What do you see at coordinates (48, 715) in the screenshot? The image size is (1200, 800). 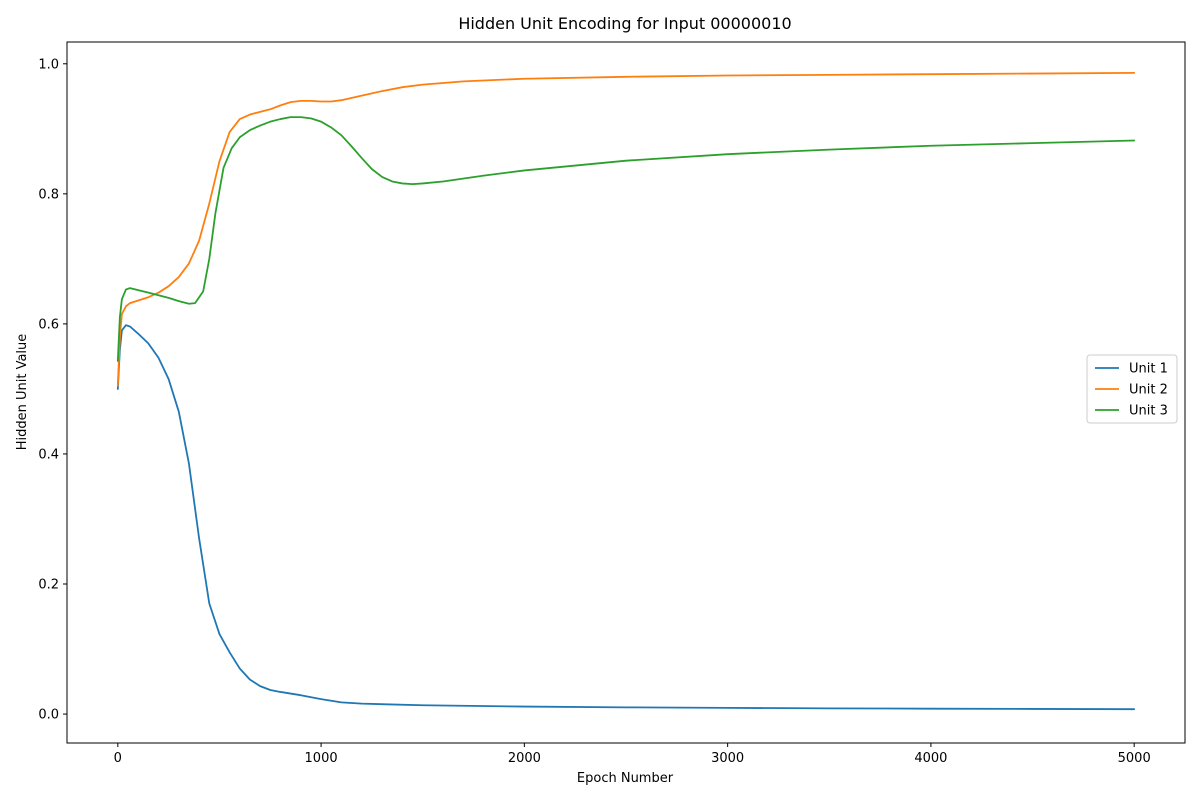 I see `y-tick-label: 0.0` at bounding box center [48, 715].